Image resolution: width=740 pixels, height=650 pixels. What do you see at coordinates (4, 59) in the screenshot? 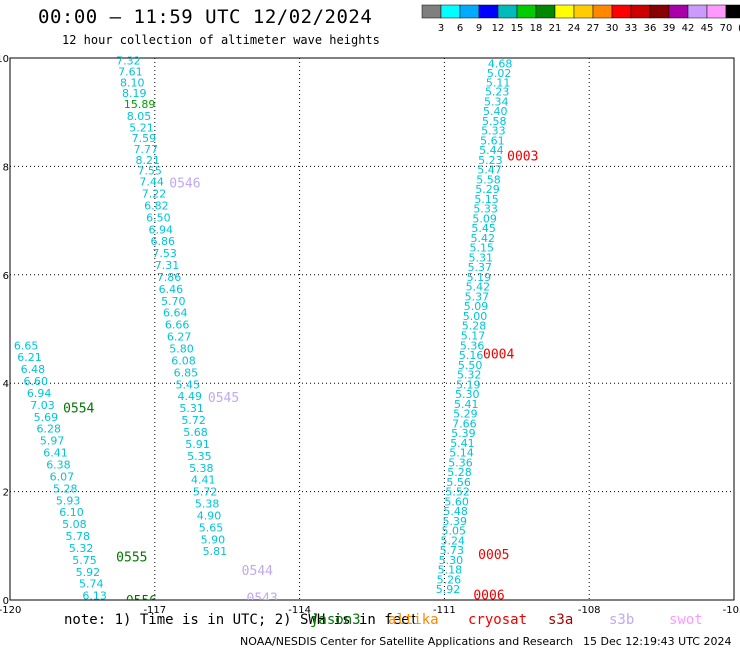
I see `y-tick-label: 10` at bounding box center [4, 59].